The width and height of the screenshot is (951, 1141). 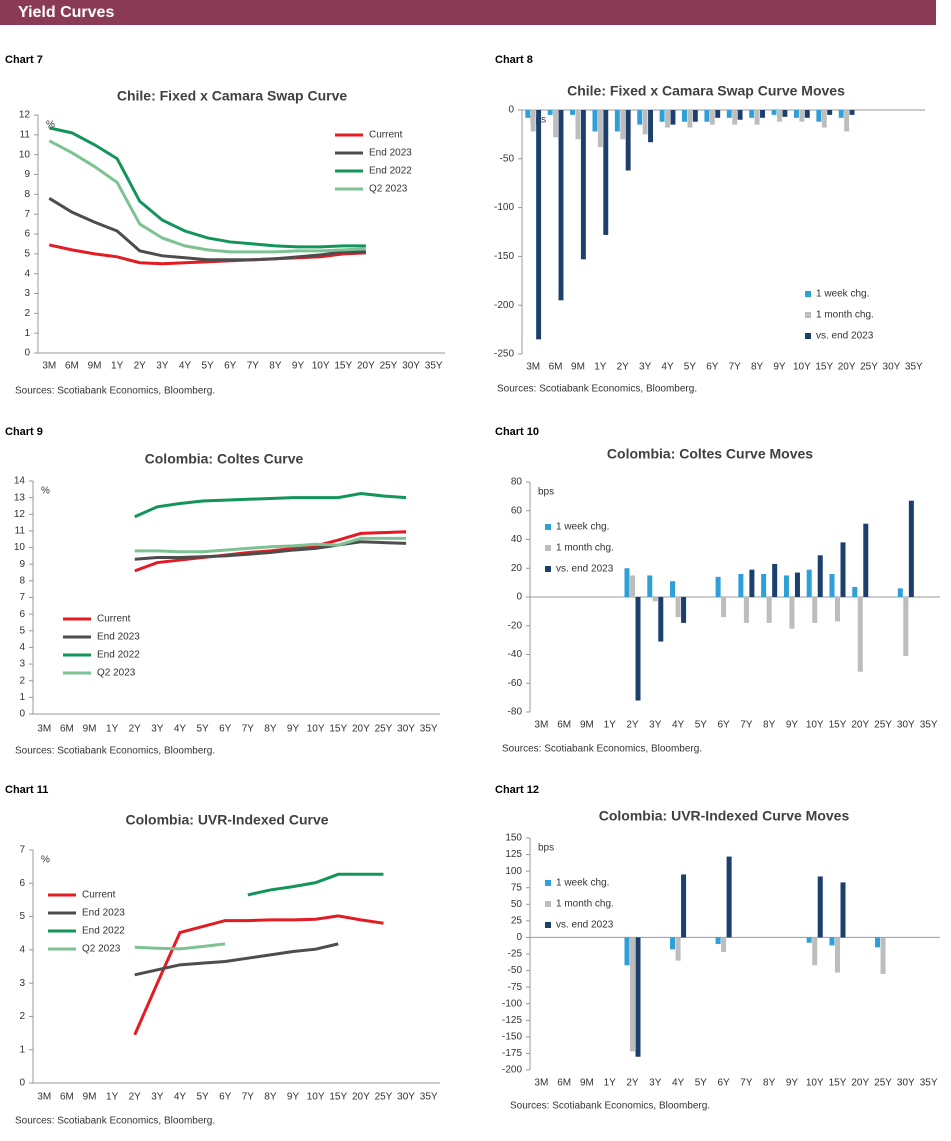 I want to click on y-tick-label: 11, so click(x=20, y=531).